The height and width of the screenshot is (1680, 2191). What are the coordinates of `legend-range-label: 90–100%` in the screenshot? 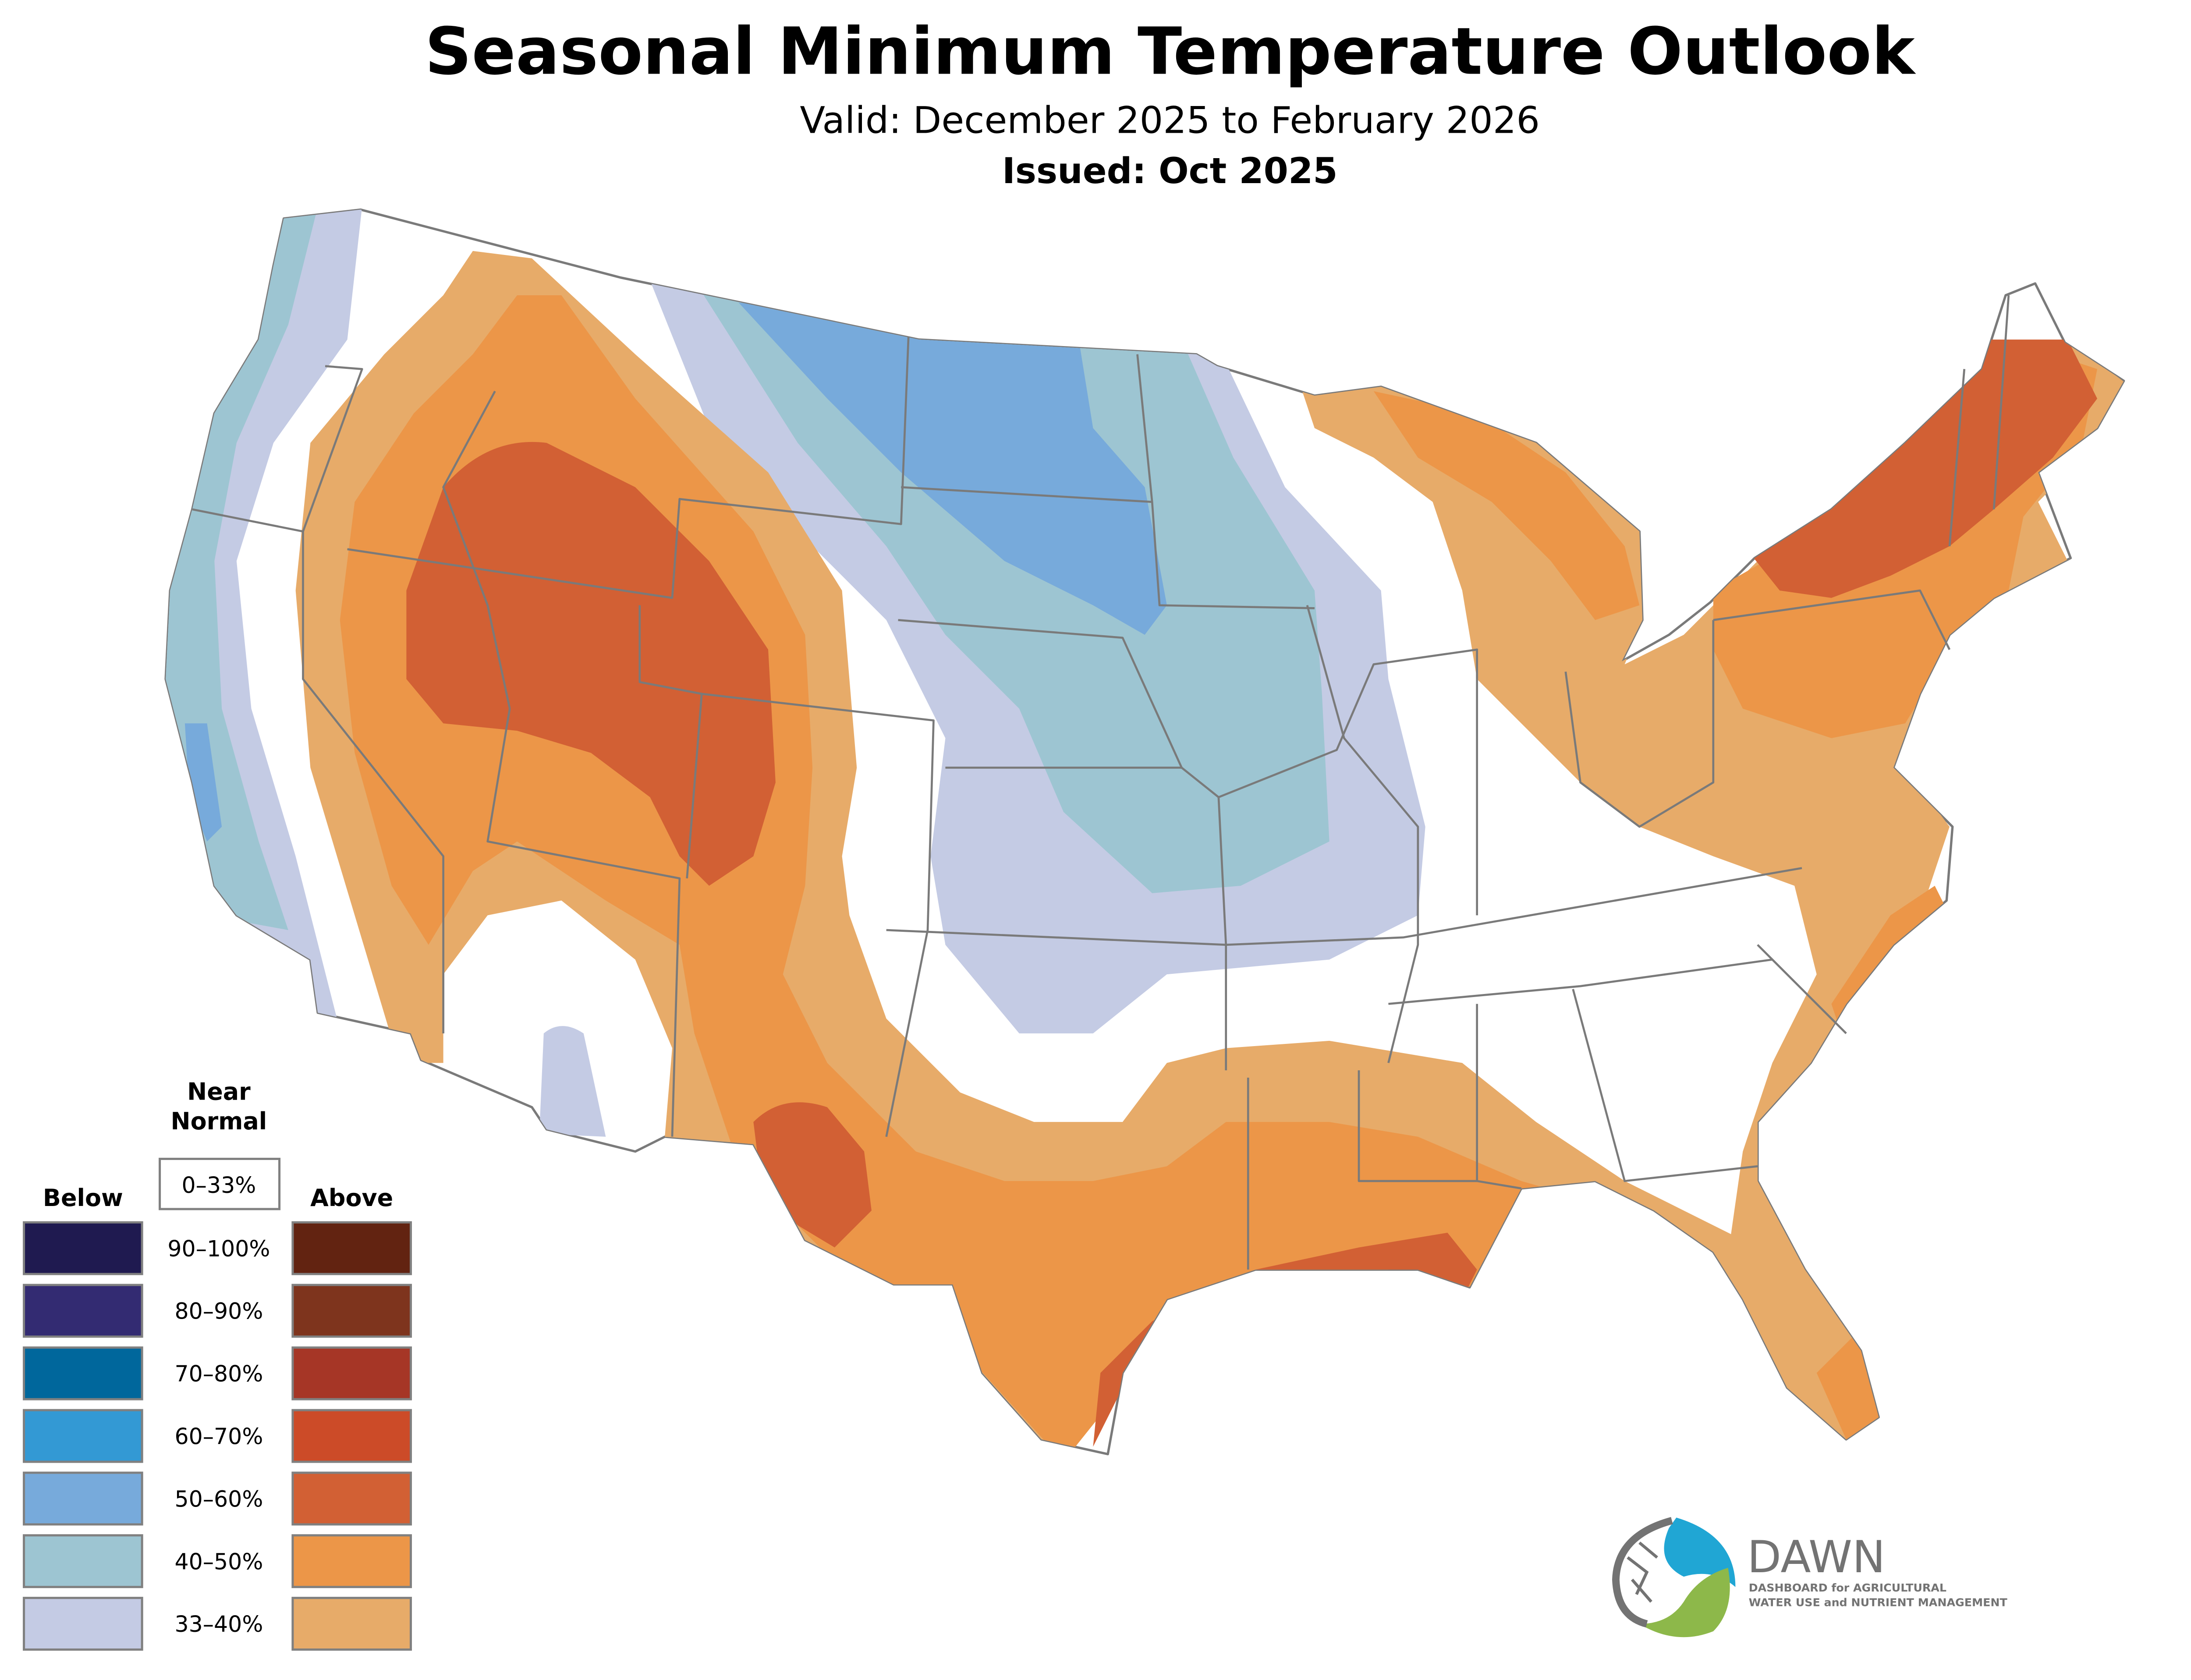 It's located at (218, 1249).